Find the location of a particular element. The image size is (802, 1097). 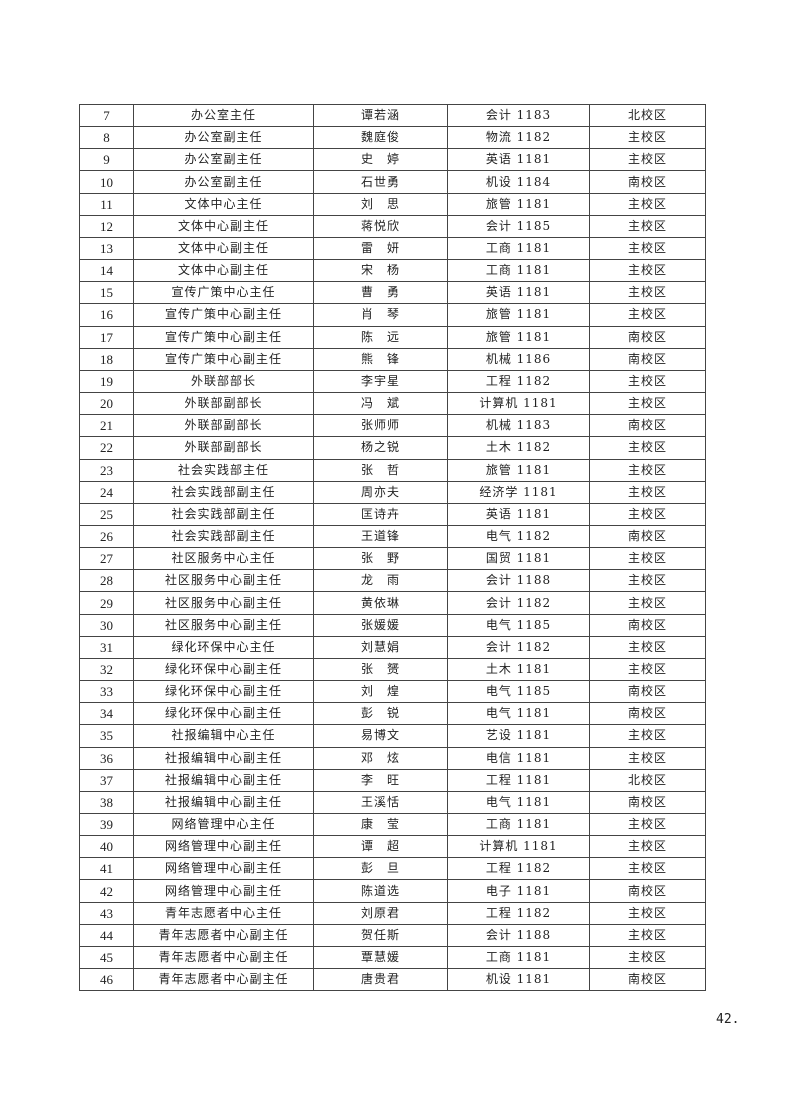

table-row: 34 绿化环保中心副主任彭 锐电气 1181 南校区 is located at coordinates (392, 714).